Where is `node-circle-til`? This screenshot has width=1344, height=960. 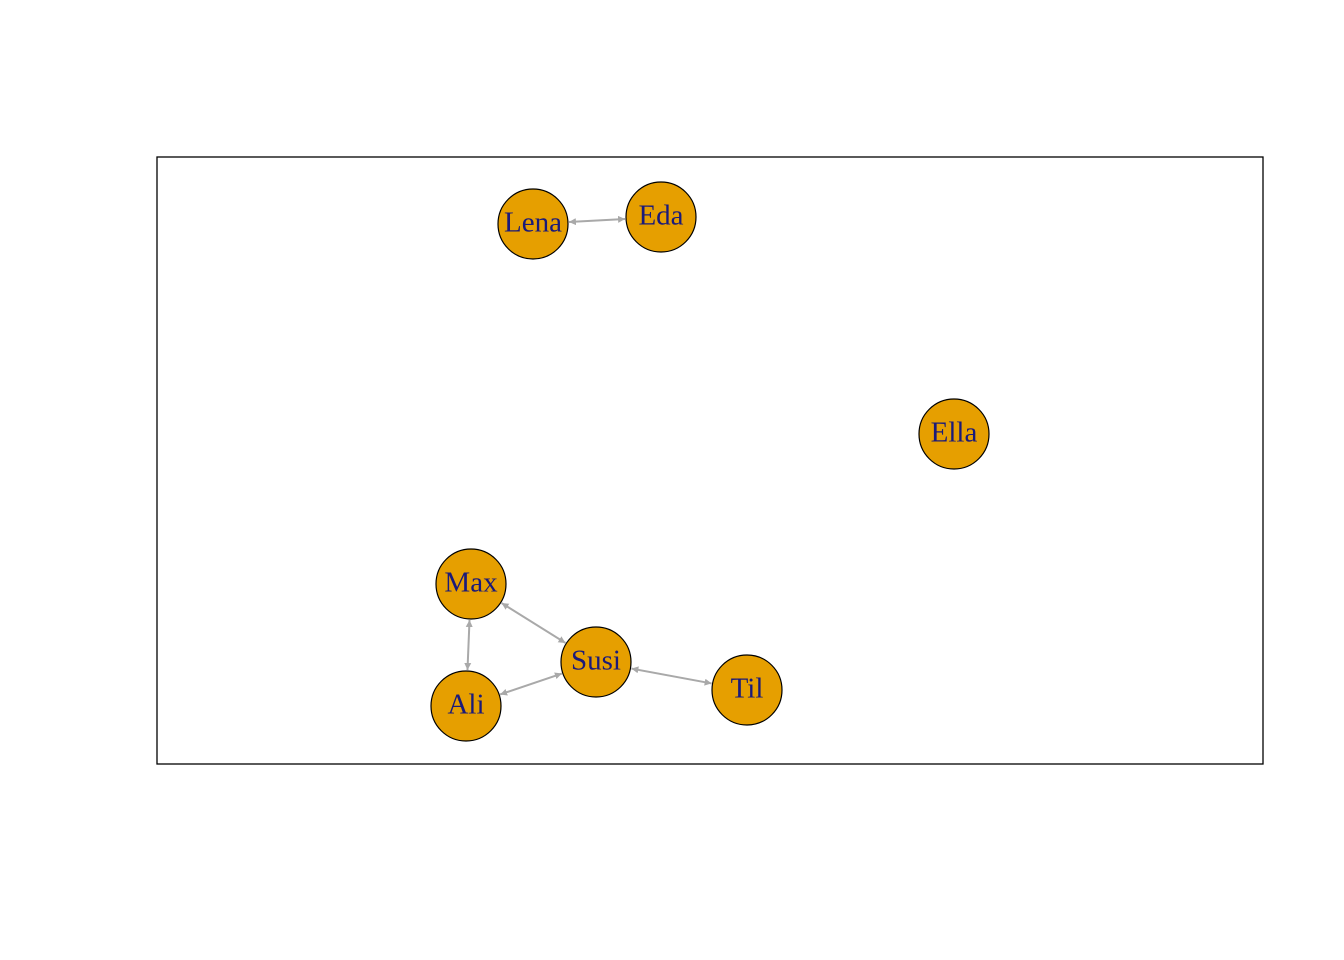 node-circle-til is located at coordinates (747, 690).